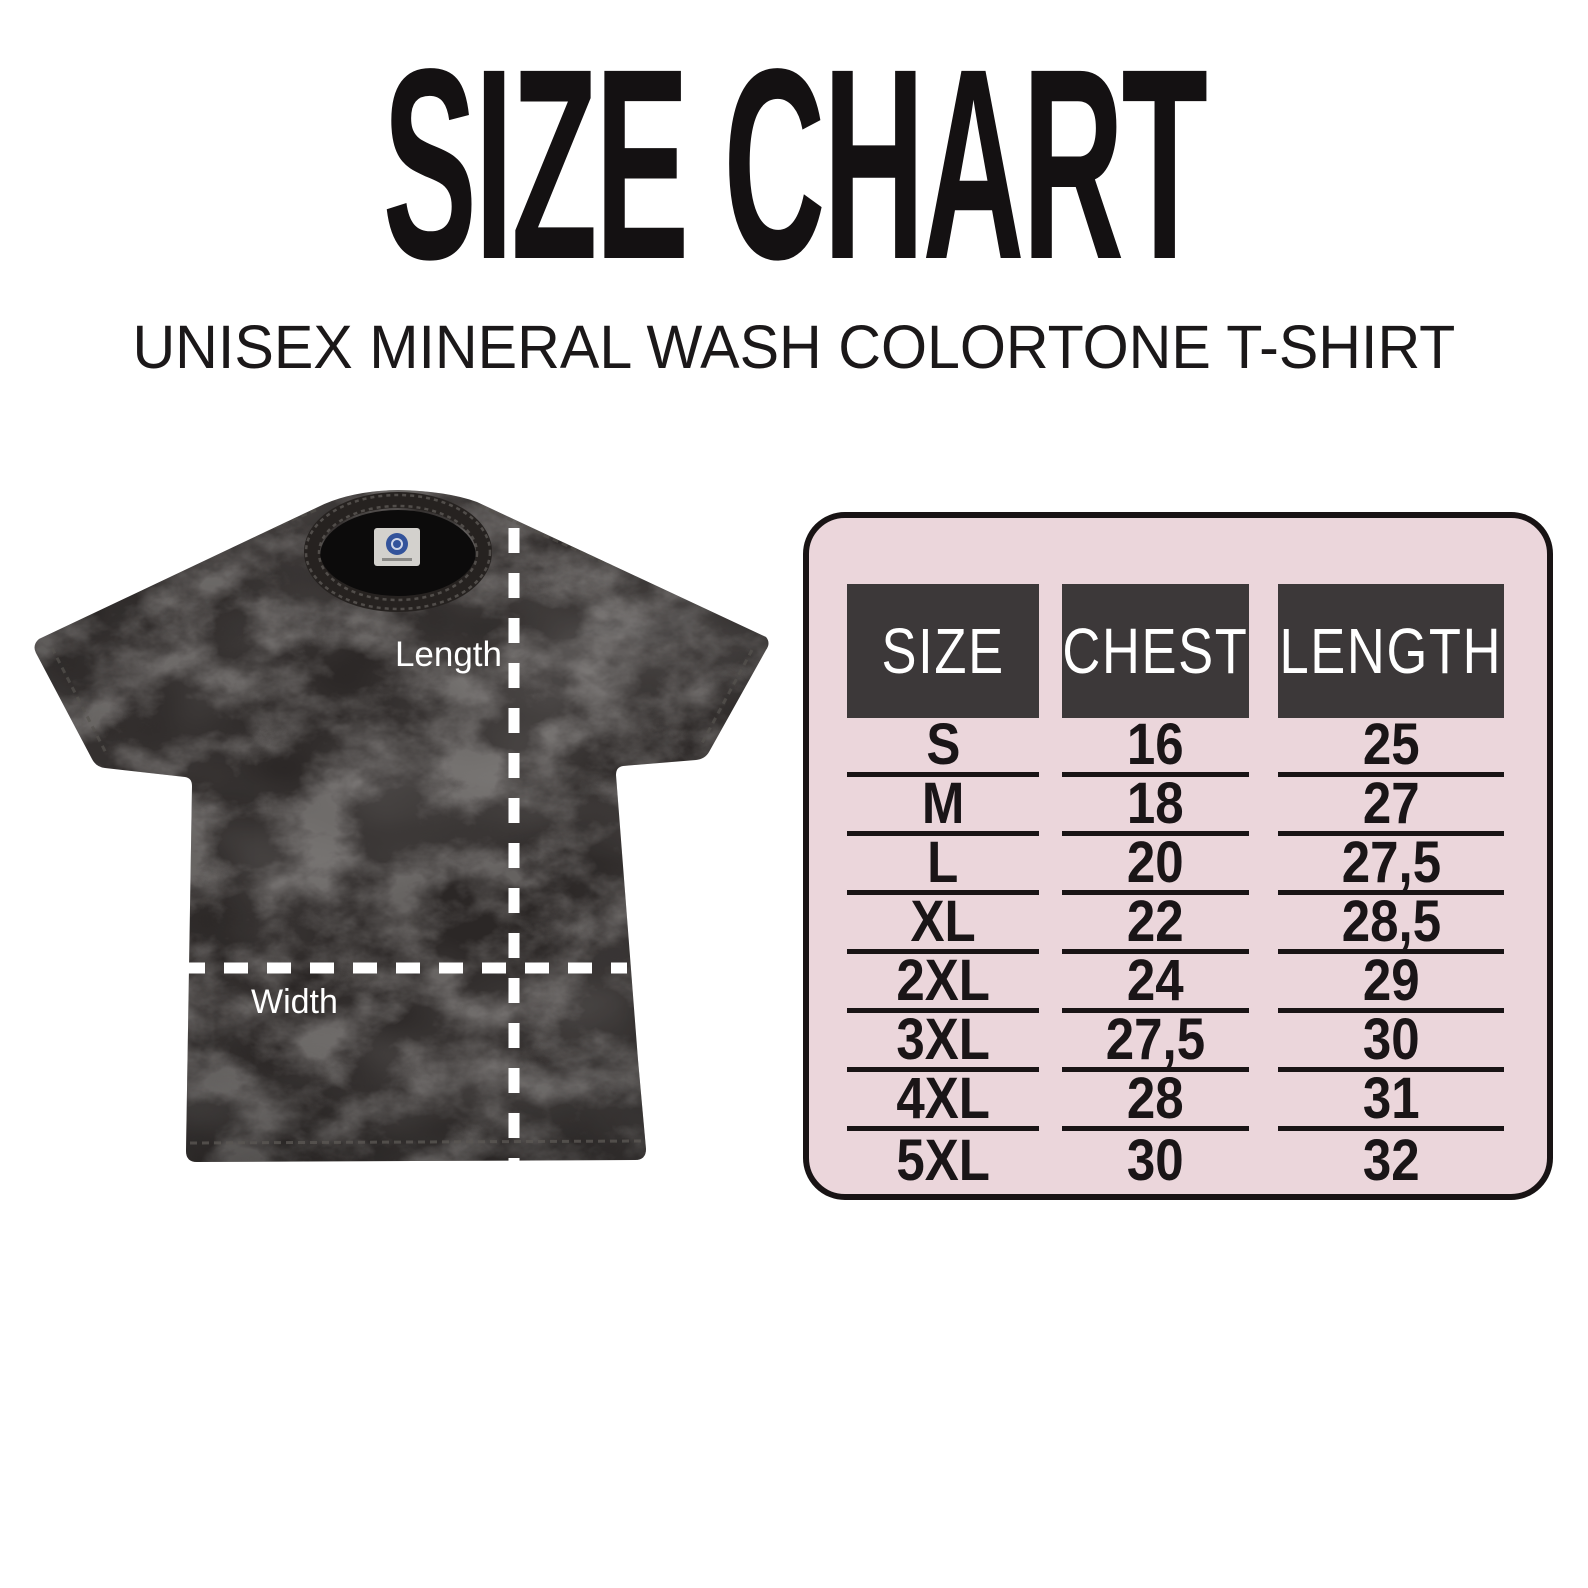 The width and height of the screenshot is (1588, 1588). I want to click on column-header-chest-label: CHEST, so click(1155, 651).